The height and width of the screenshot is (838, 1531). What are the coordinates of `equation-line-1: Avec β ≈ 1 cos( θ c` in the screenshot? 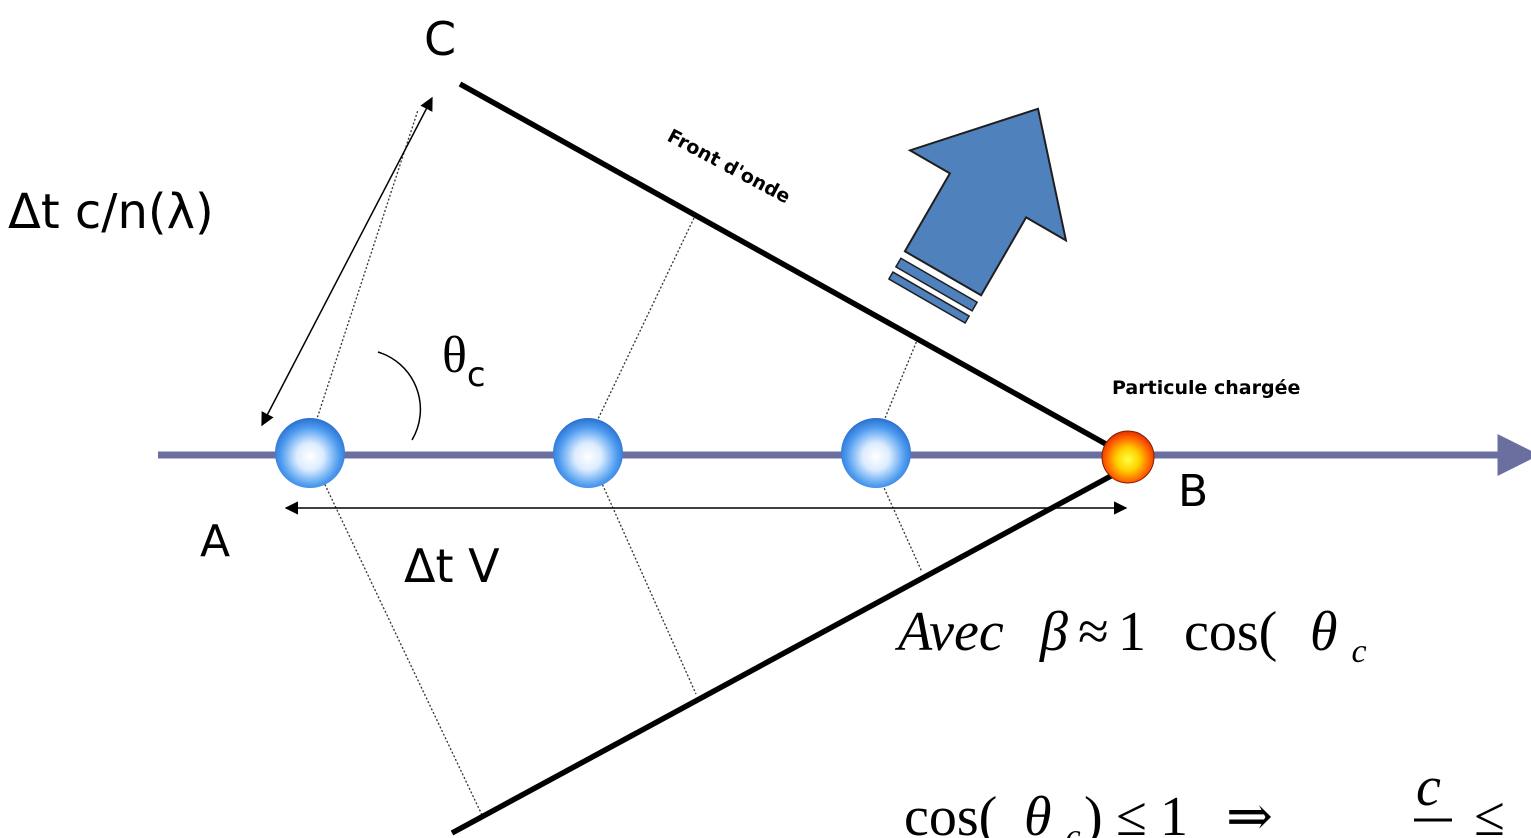 It's located at (1130, 635).